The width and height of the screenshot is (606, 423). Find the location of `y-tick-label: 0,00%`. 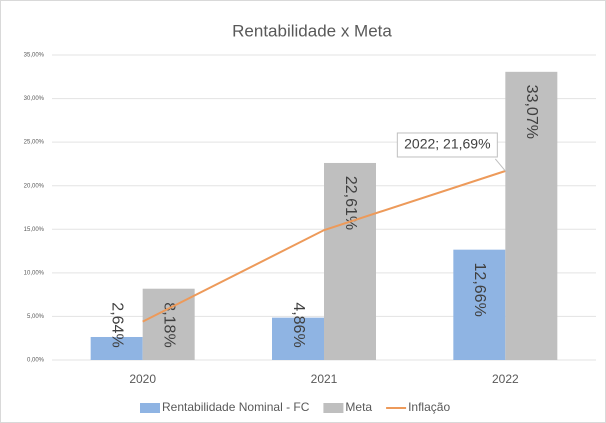

y-tick-label: 0,00% is located at coordinates (36, 361).